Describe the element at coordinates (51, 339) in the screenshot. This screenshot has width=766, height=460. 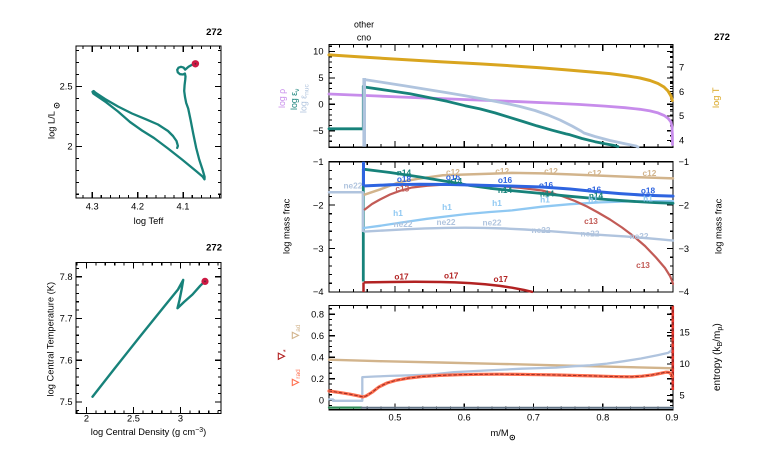
I see `svg-text: log Central Temperature (K)` at that location.